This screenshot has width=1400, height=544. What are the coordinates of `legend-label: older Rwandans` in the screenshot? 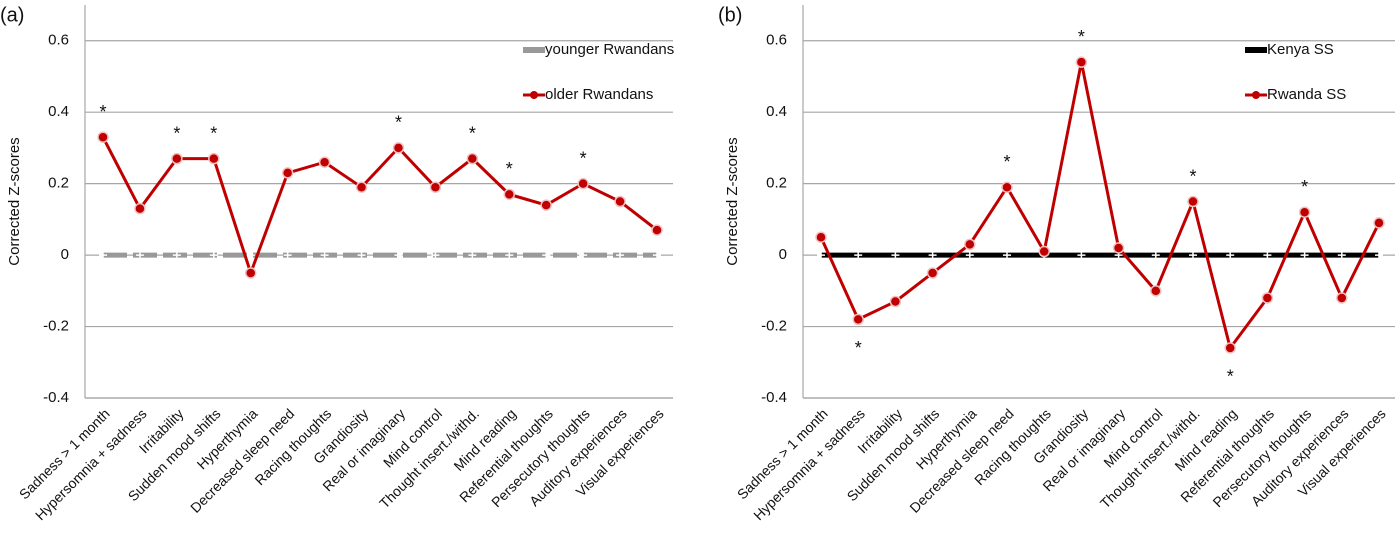 It's located at (599, 94).